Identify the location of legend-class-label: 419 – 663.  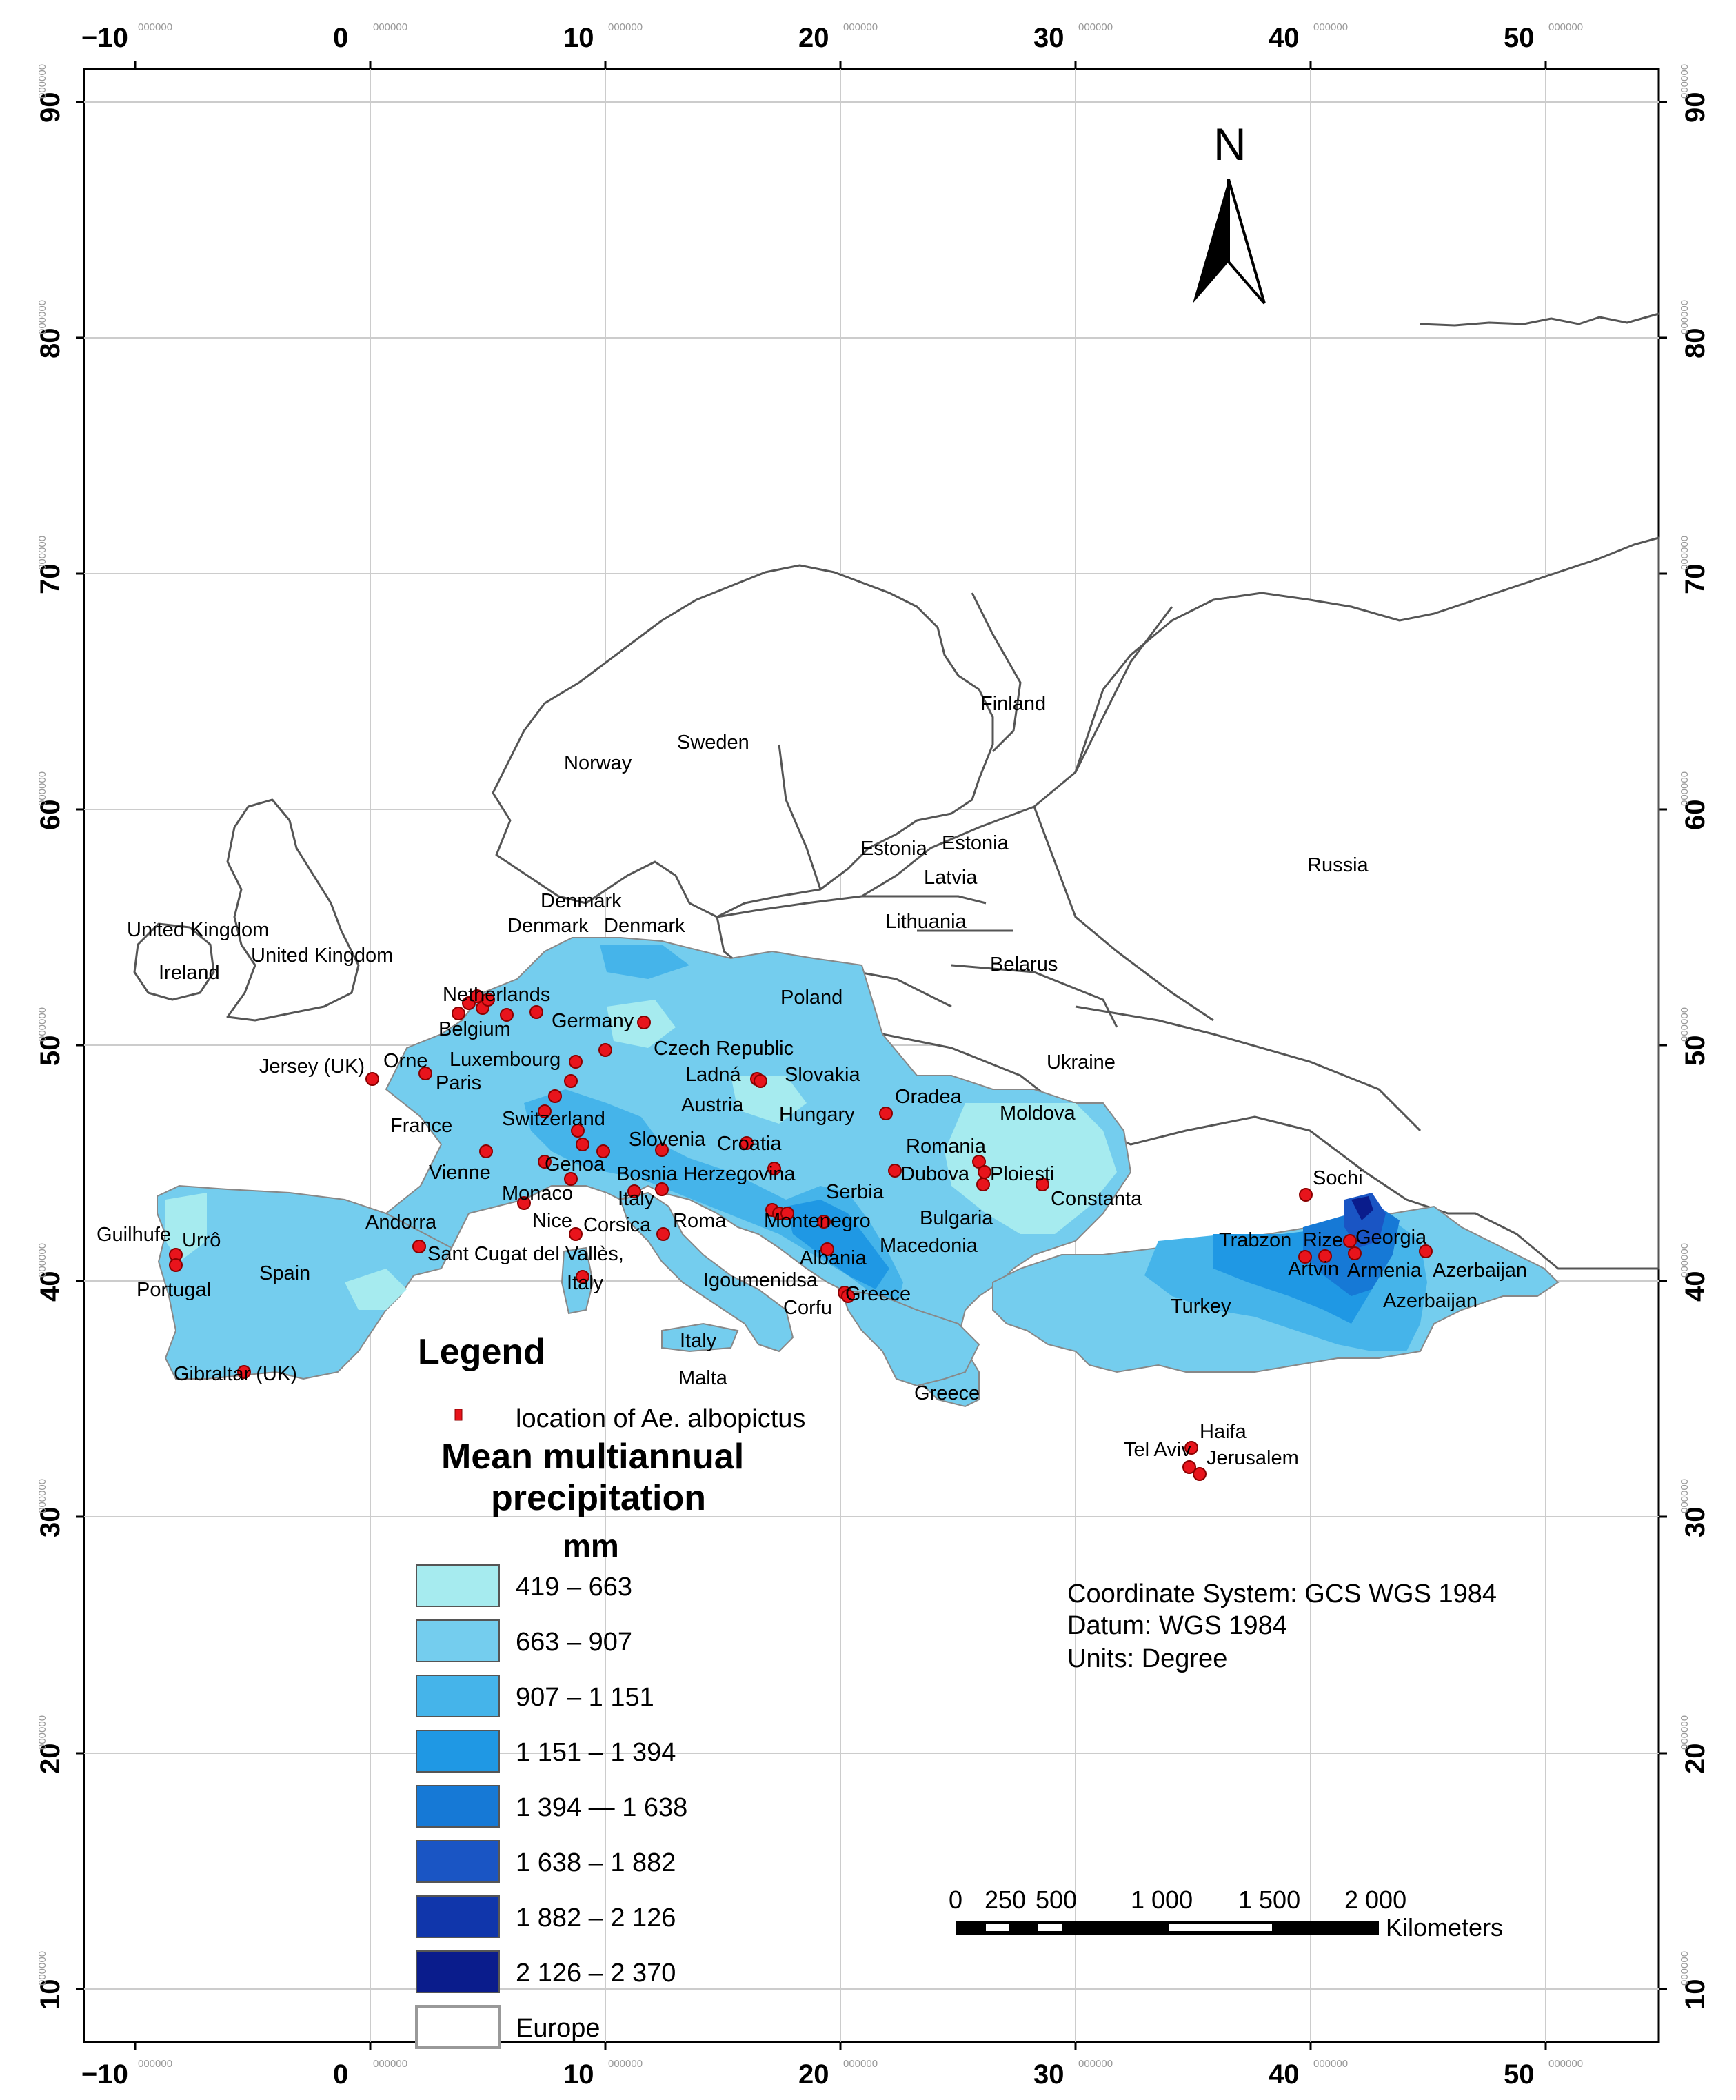
(574, 1587).